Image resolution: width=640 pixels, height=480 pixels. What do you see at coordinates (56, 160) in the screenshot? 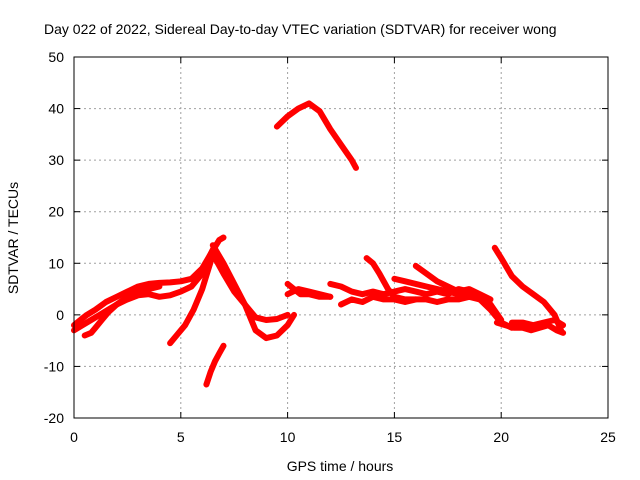
I see `y-tick-label: 30` at bounding box center [56, 160].